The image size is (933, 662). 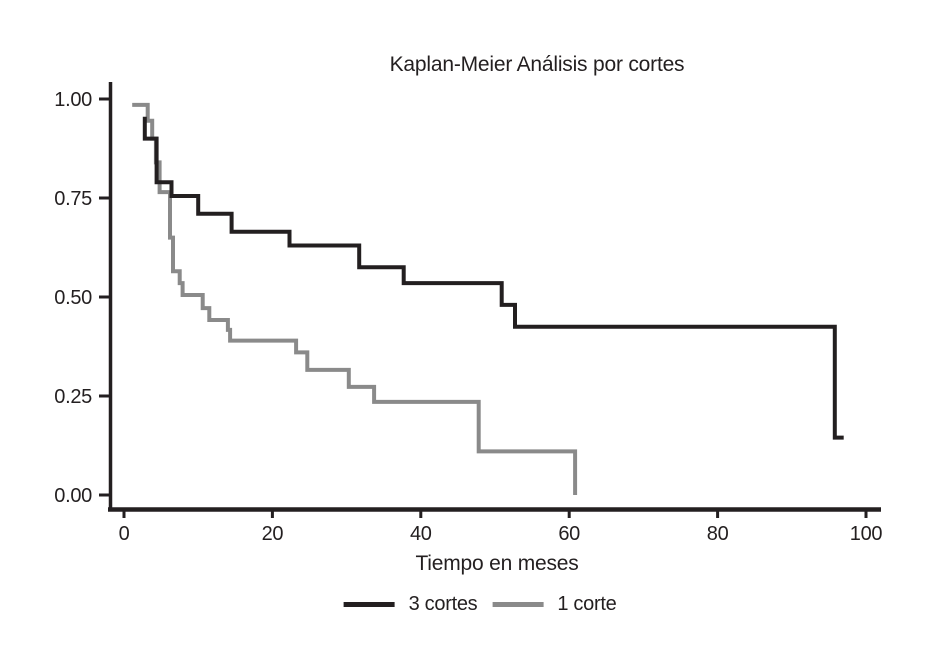 What do you see at coordinates (518, 604) in the screenshot?
I see `legend-swatch-1-corte` at bounding box center [518, 604].